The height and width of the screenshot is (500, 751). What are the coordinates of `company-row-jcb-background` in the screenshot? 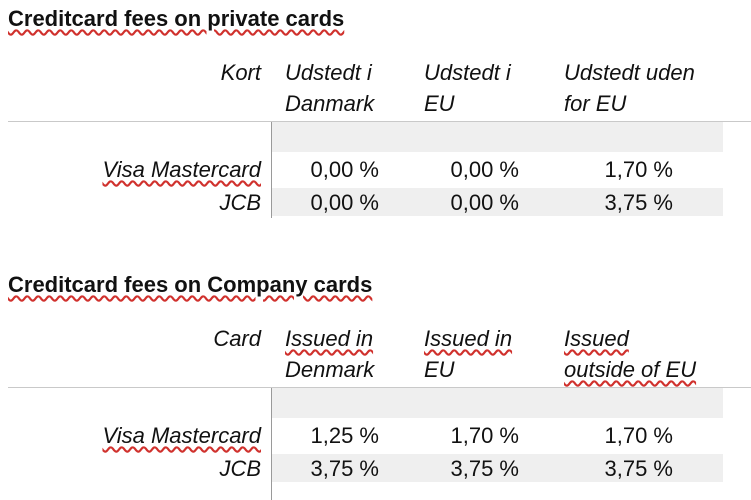 It's located at (497, 468).